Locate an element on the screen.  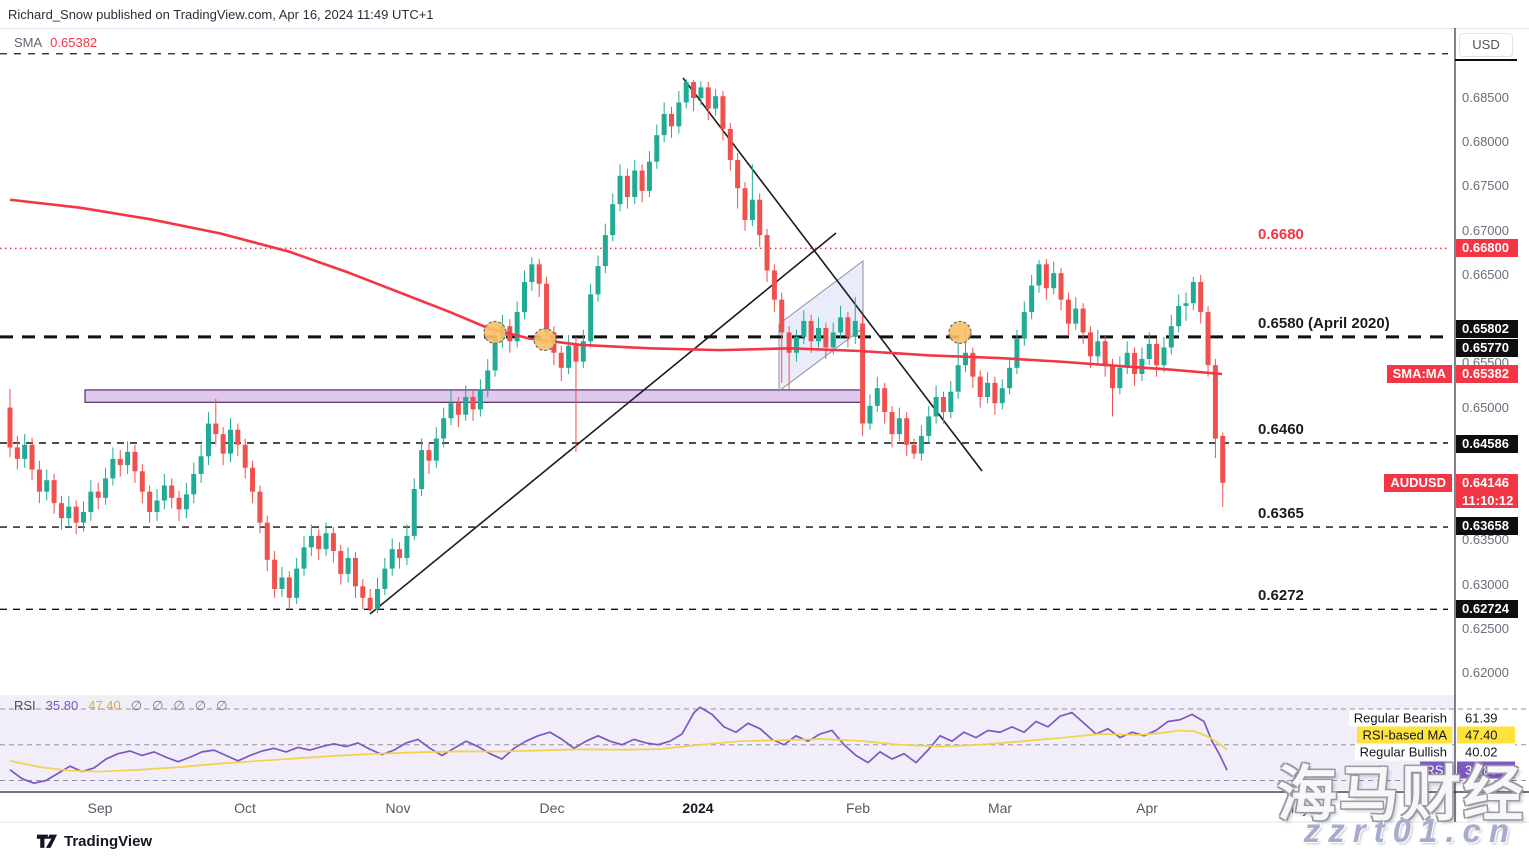
time-axis-label: Mar is located at coordinates (1000, 808).